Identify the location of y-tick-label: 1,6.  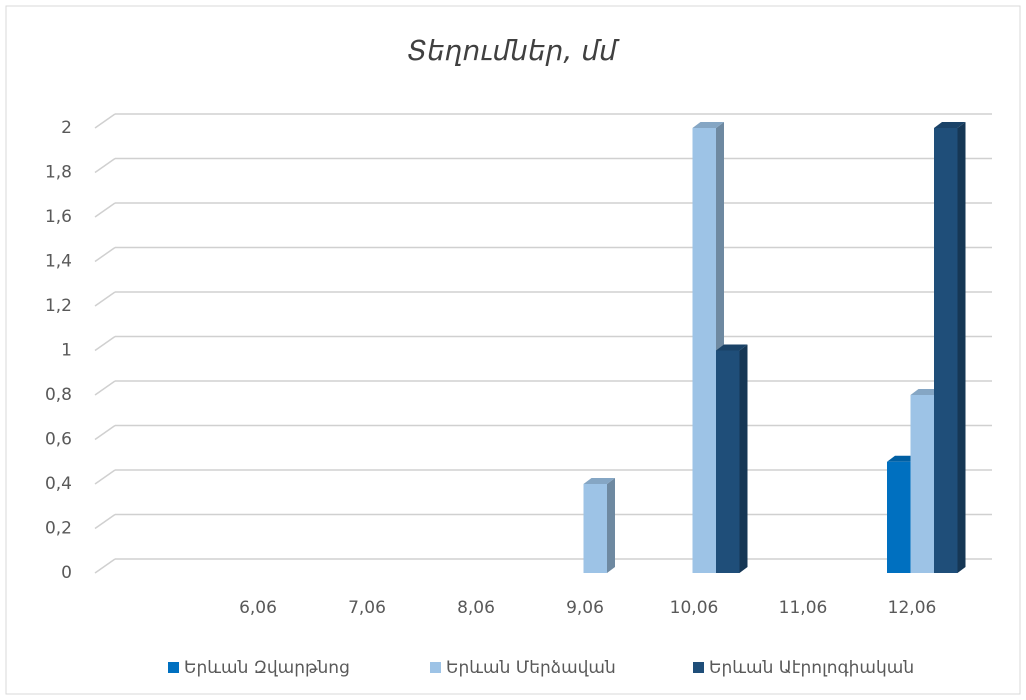
(58, 217).